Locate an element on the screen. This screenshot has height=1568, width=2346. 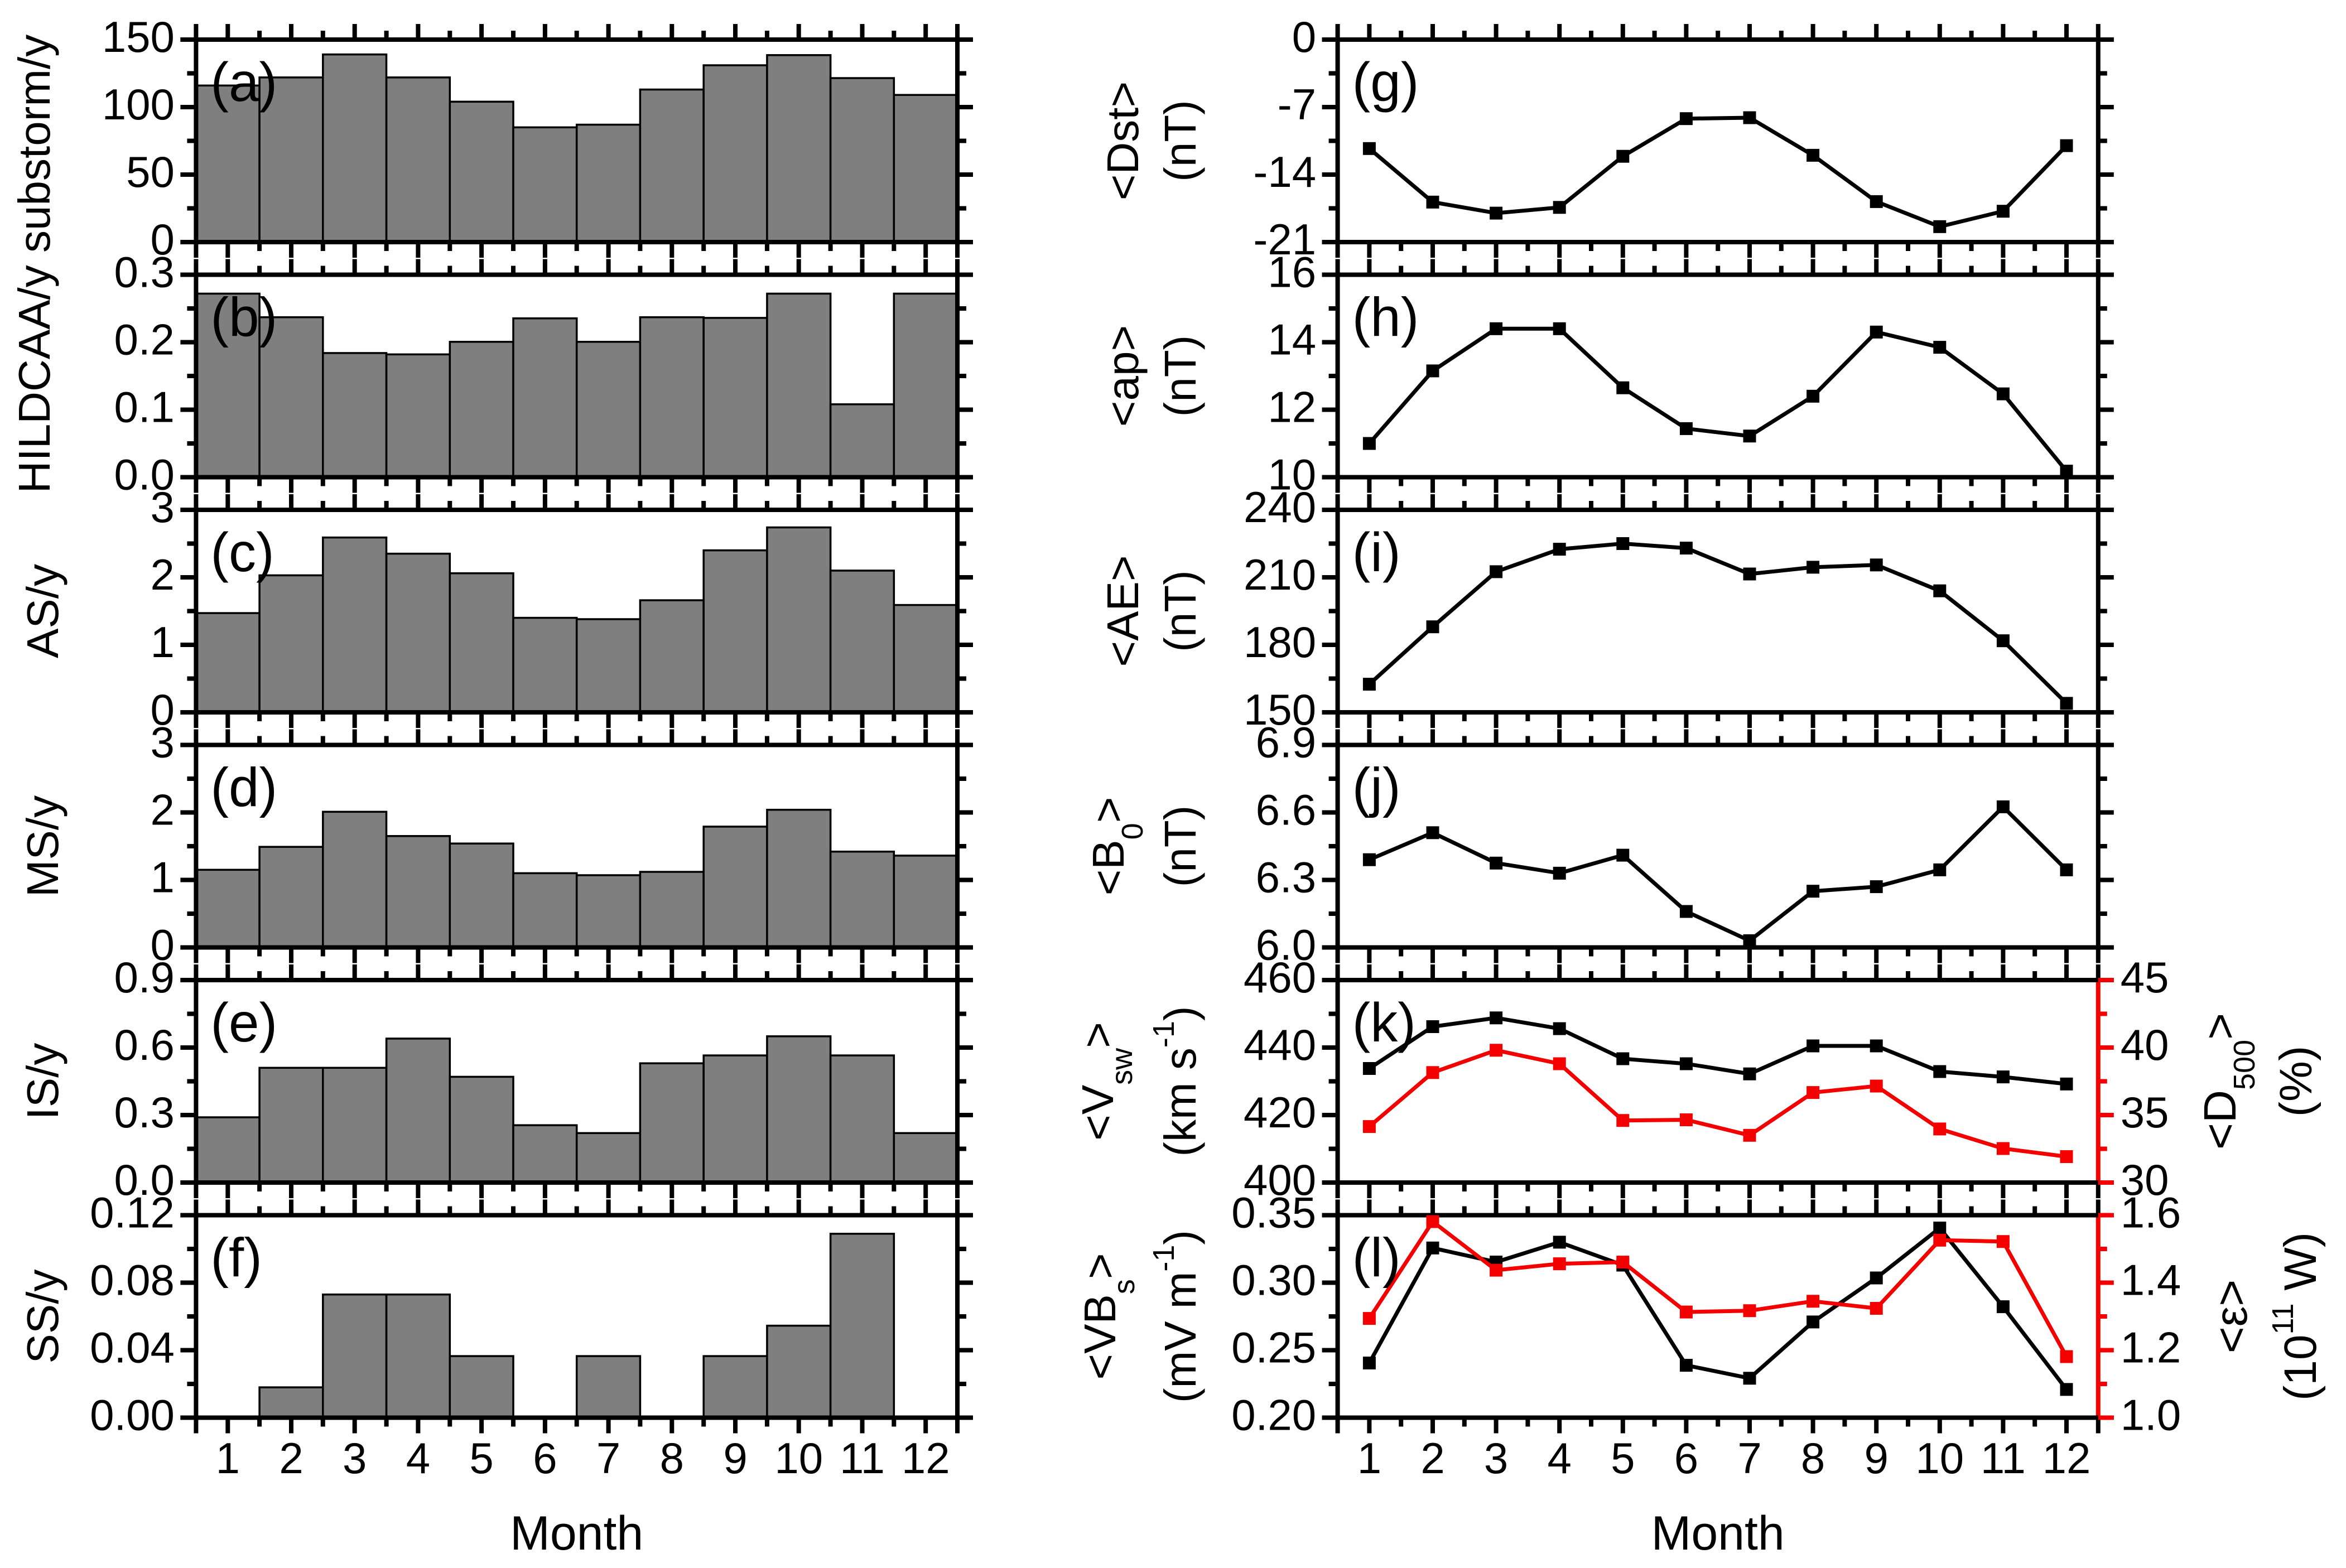
svg-text: 14 is located at coordinates (1292, 340).